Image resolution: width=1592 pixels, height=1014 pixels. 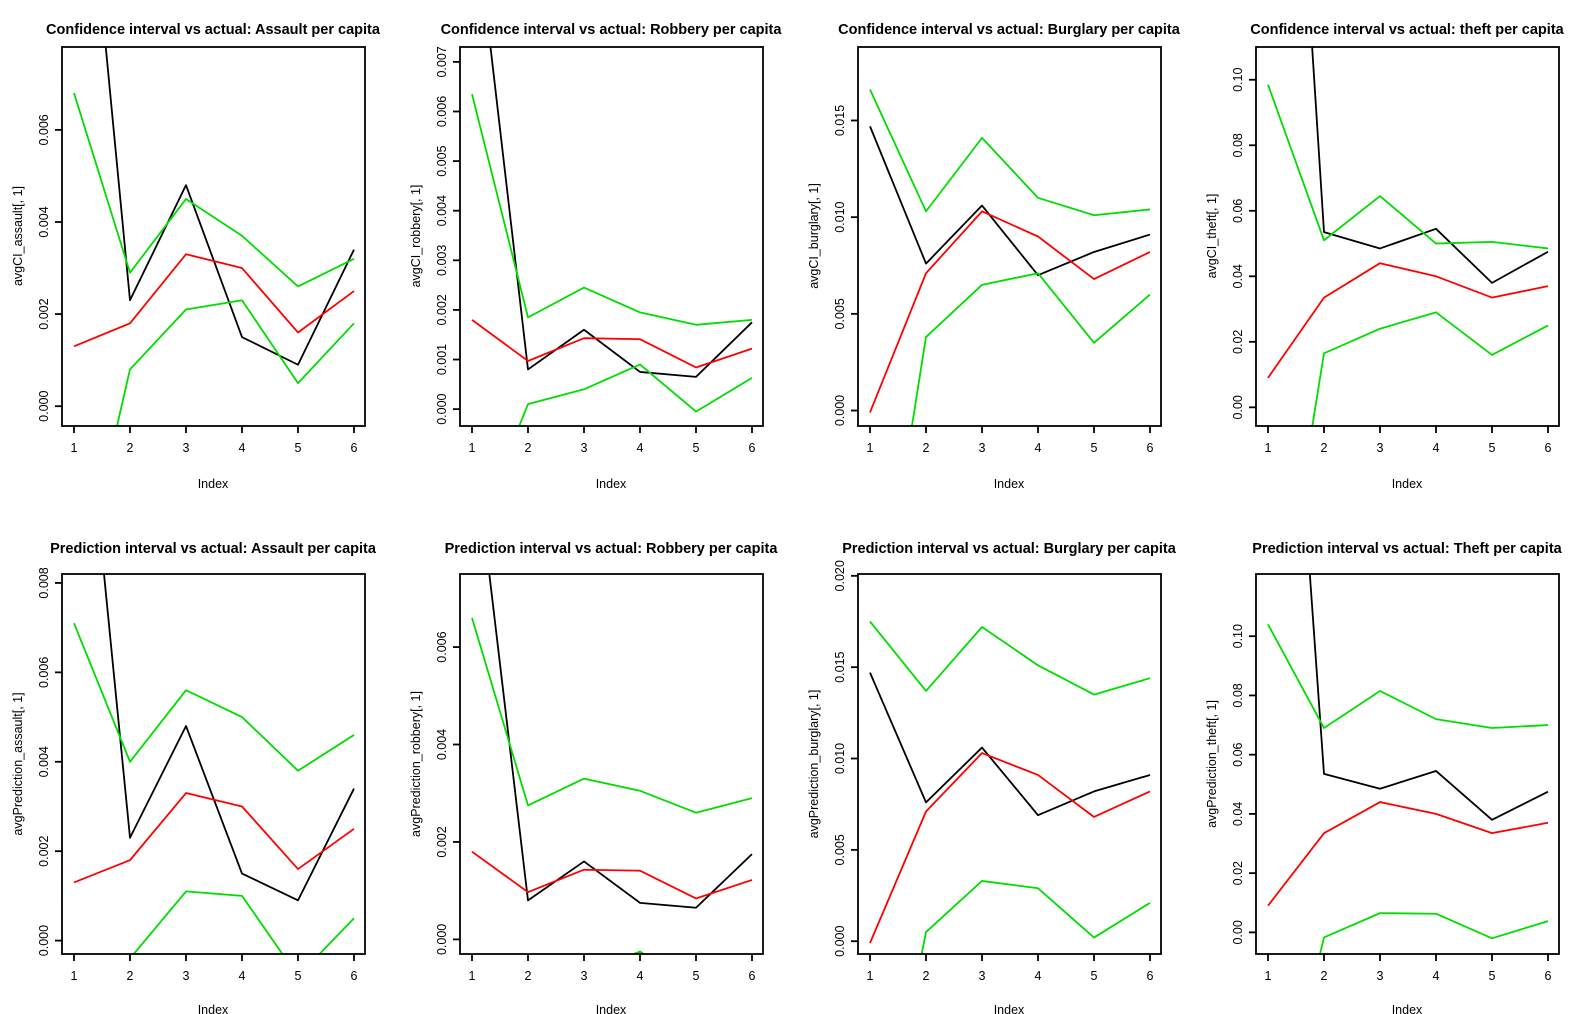 I want to click on y-tick-label: 0.010, so click(x=840, y=216).